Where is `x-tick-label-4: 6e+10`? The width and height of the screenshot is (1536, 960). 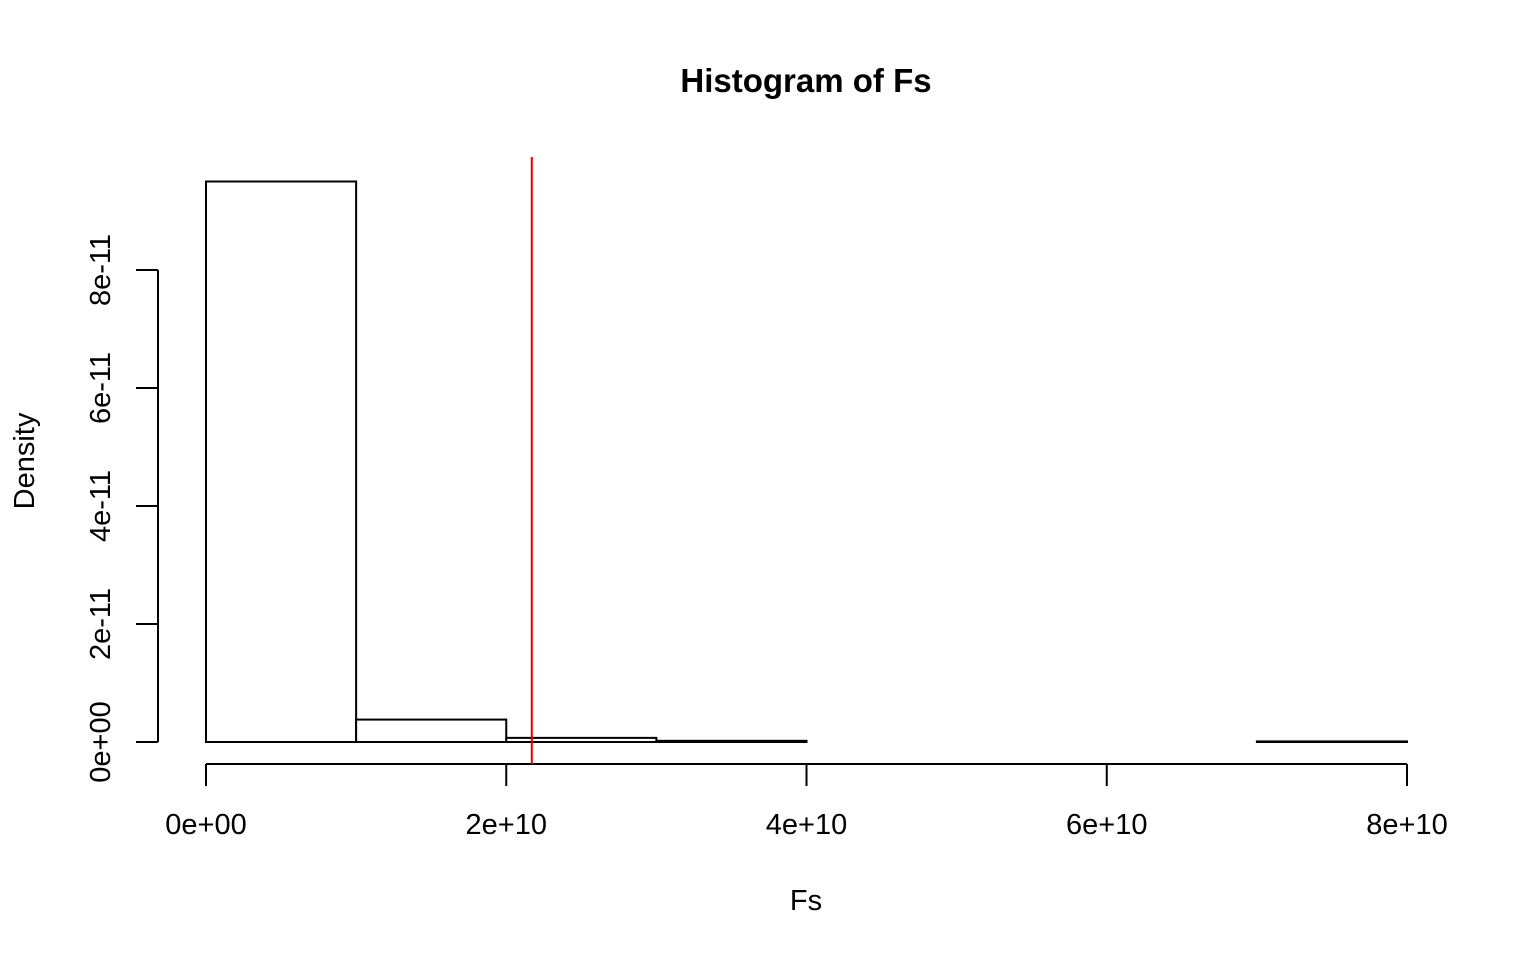
x-tick-label-4: 6e+10 is located at coordinates (1106, 825).